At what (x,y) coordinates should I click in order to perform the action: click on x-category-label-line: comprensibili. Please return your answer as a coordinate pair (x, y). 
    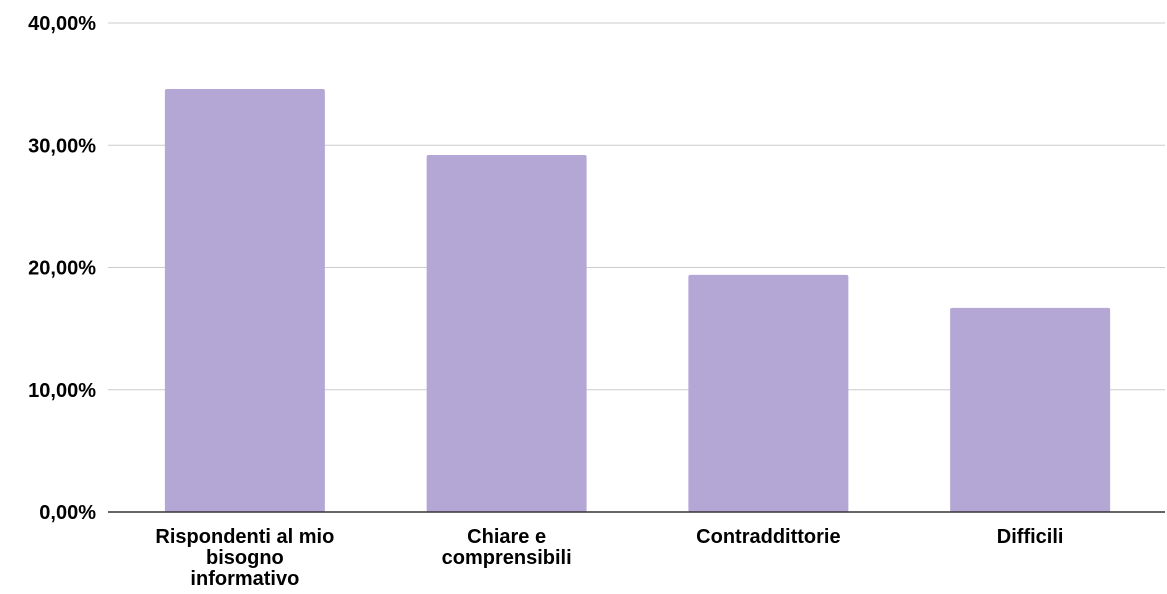
    Looking at the image, I should click on (507, 558).